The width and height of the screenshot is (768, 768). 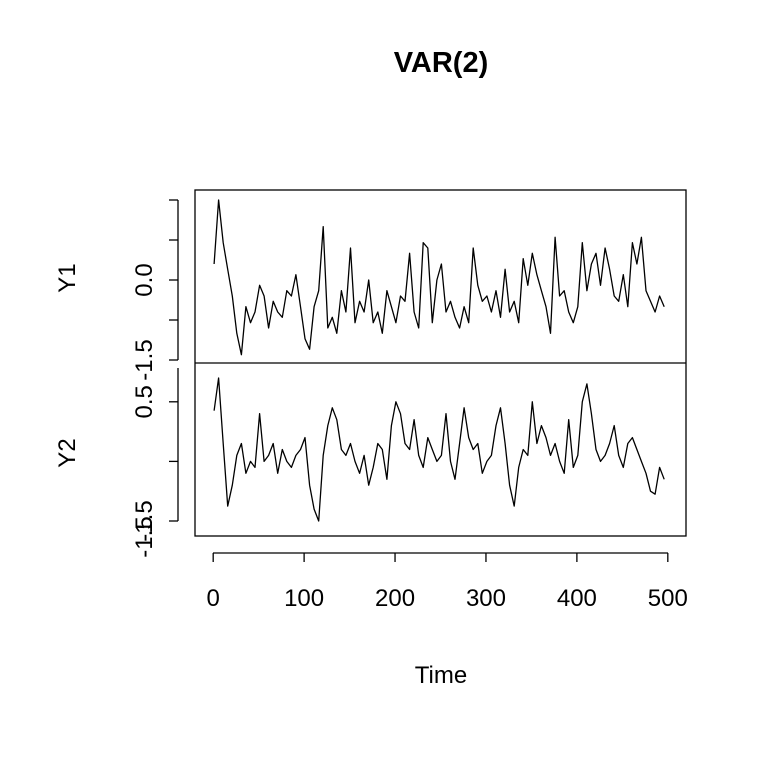 I want to click on series-line-y2, so click(x=439, y=449).